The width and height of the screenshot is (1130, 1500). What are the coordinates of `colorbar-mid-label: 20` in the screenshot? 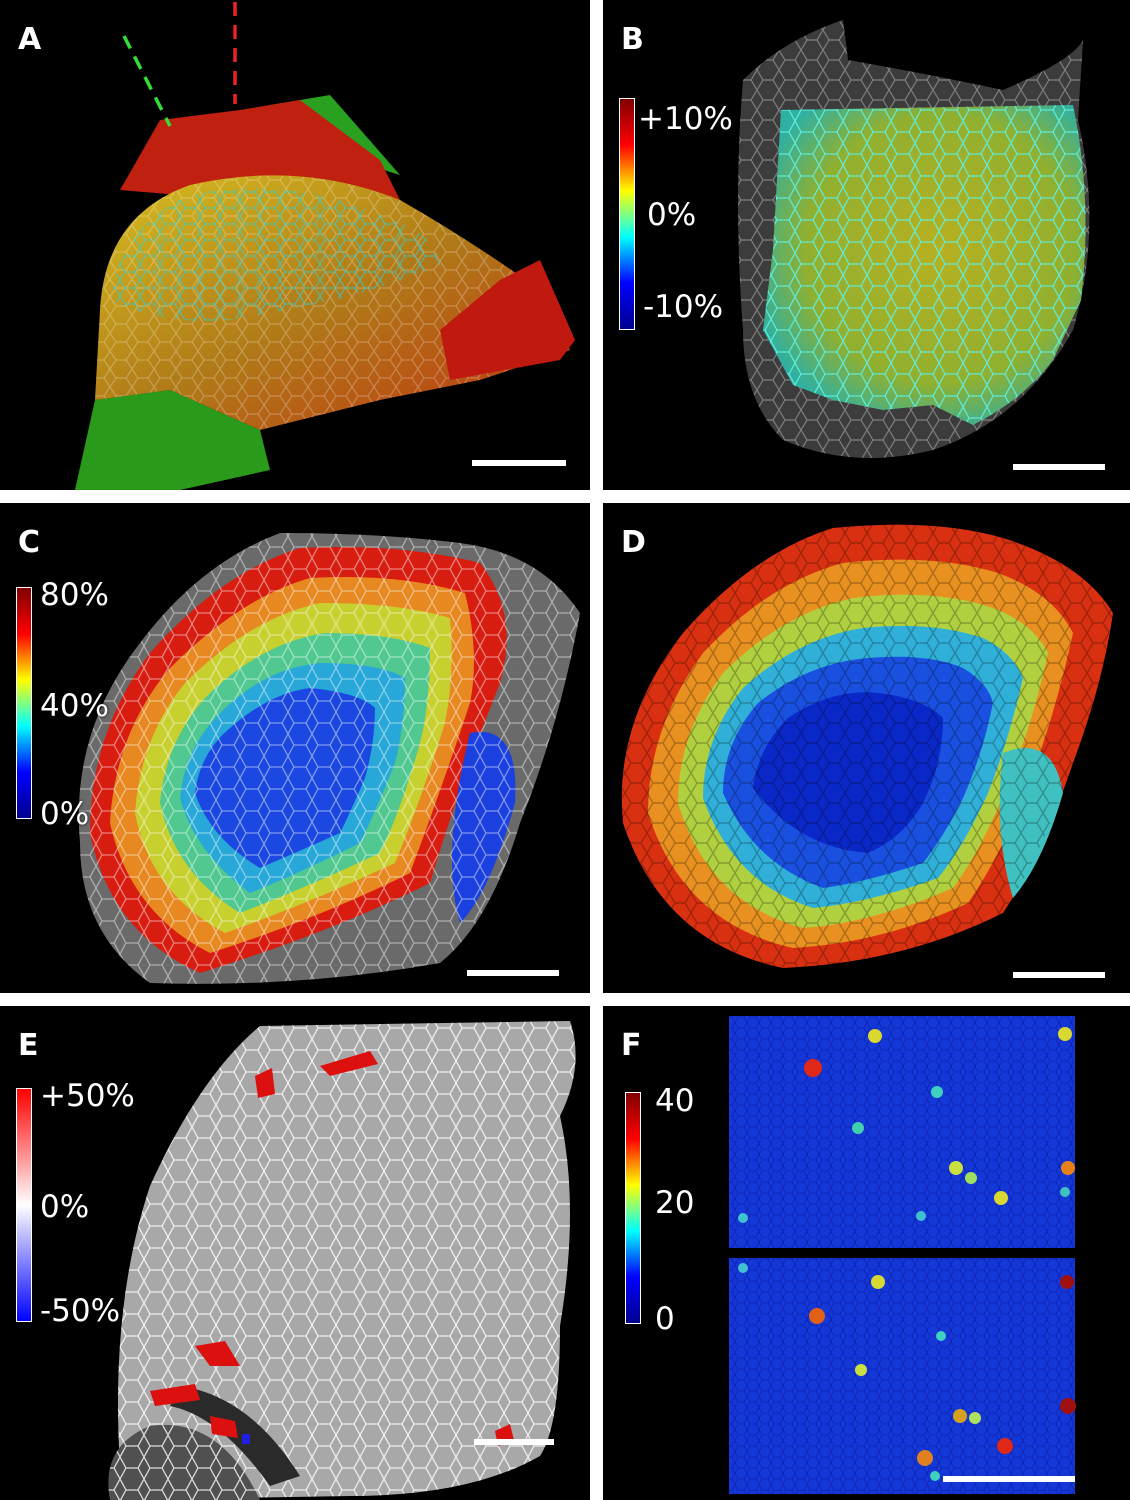 It's located at (675, 1203).